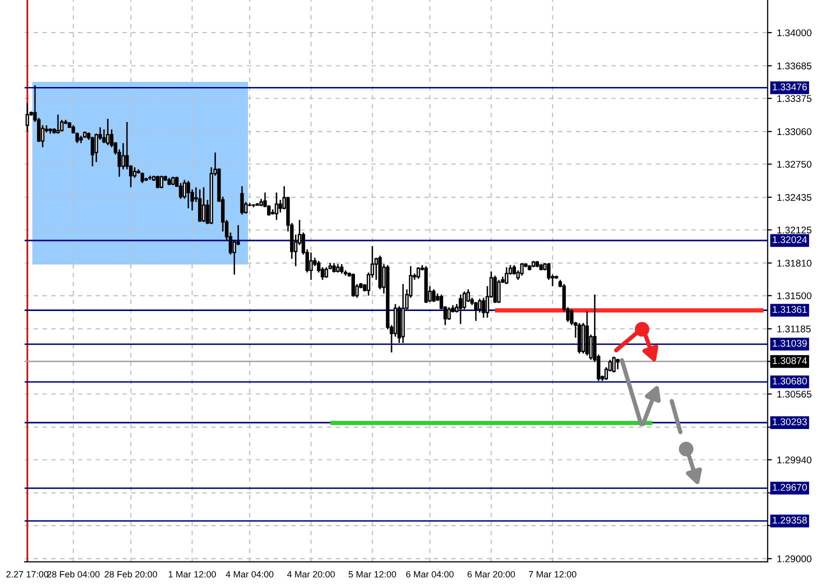 This screenshot has width=821, height=584. Describe the element at coordinates (794, 32) in the screenshot. I see `y-tick-label: 1.34000` at that location.